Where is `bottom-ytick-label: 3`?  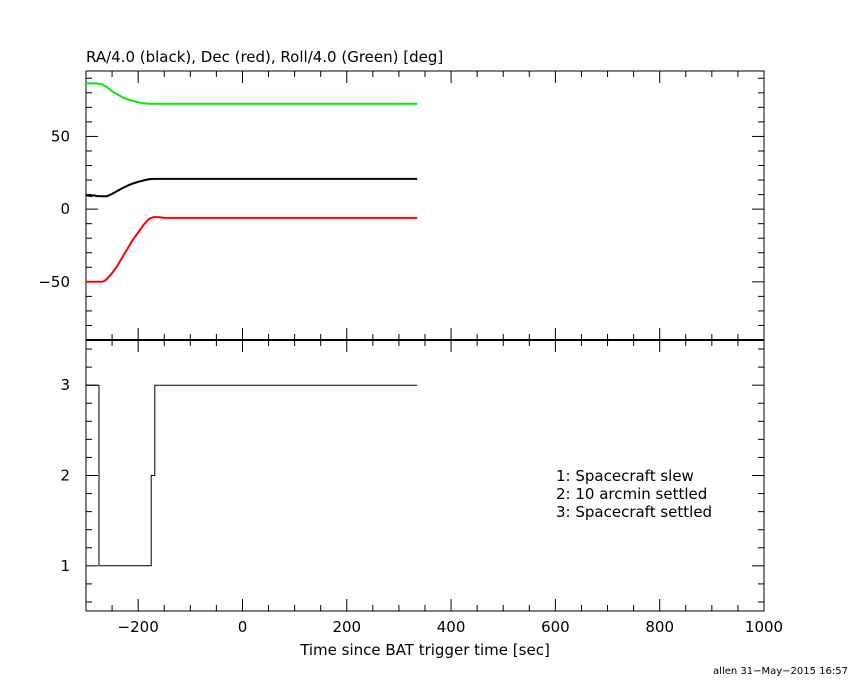
bottom-ytick-label: 3 is located at coordinates (65, 385).